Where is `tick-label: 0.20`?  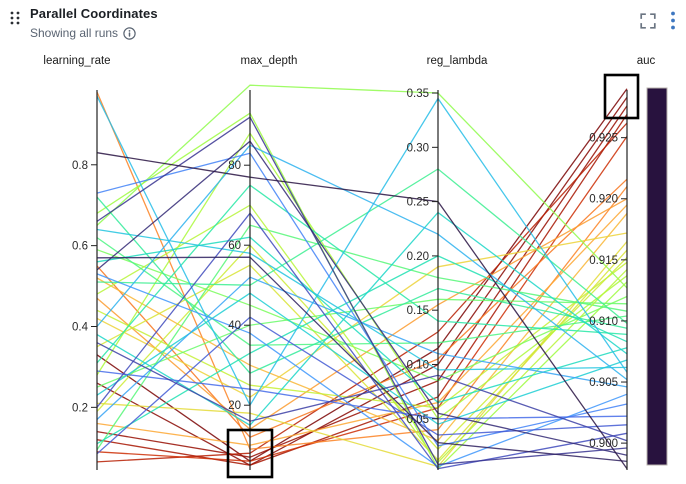
tick-label: 0.20 is located at coordinates (418, 257).